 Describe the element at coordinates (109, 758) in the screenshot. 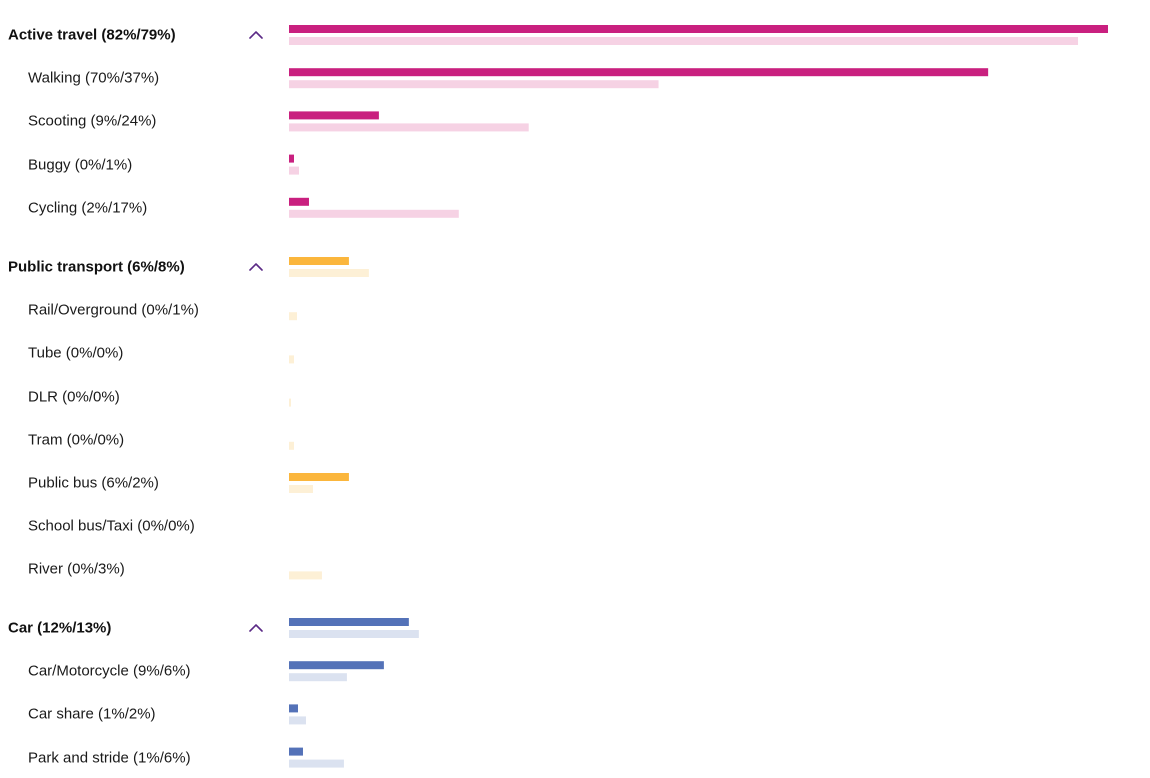

I see `sub-row-label: Park and stride (1%/6%)` at that location.